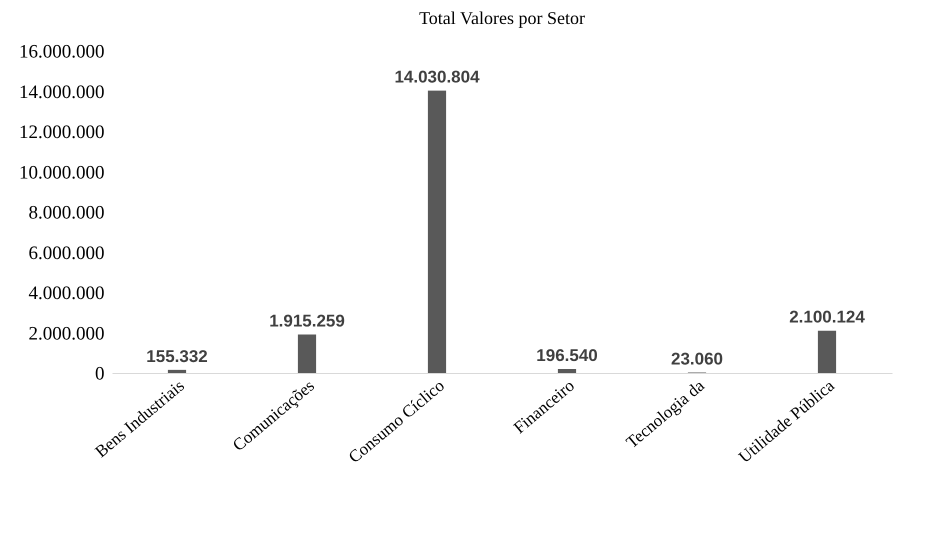  Describe the element at coordinates (66, 333) in the screenshot. I see `y-tick-label: 2.000.000` at that location.